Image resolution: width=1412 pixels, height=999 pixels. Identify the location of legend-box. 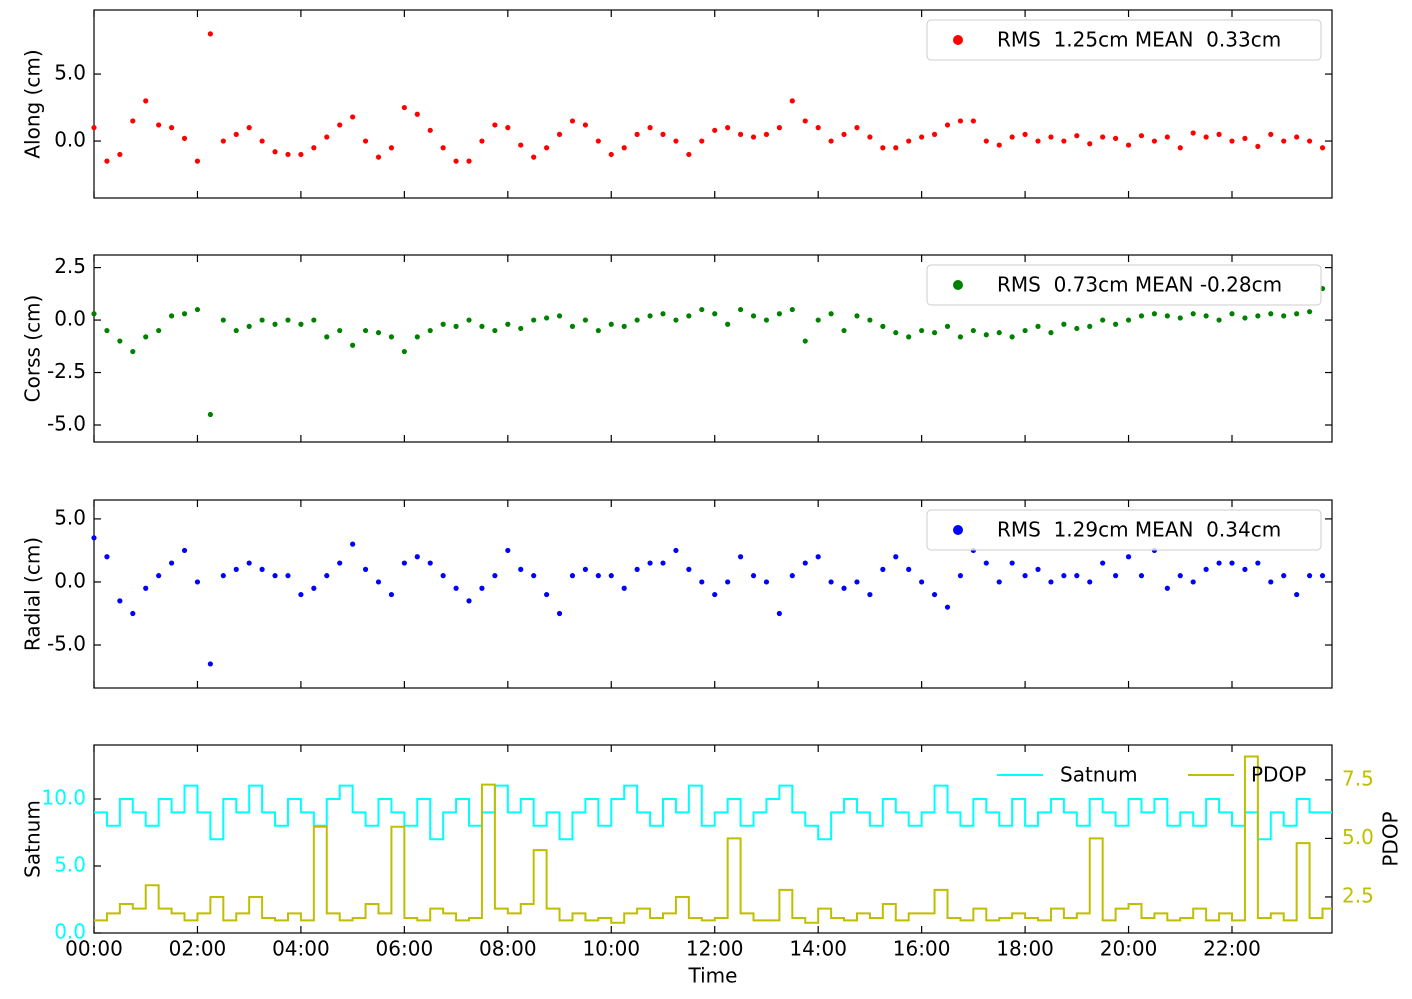
(1124, 285).